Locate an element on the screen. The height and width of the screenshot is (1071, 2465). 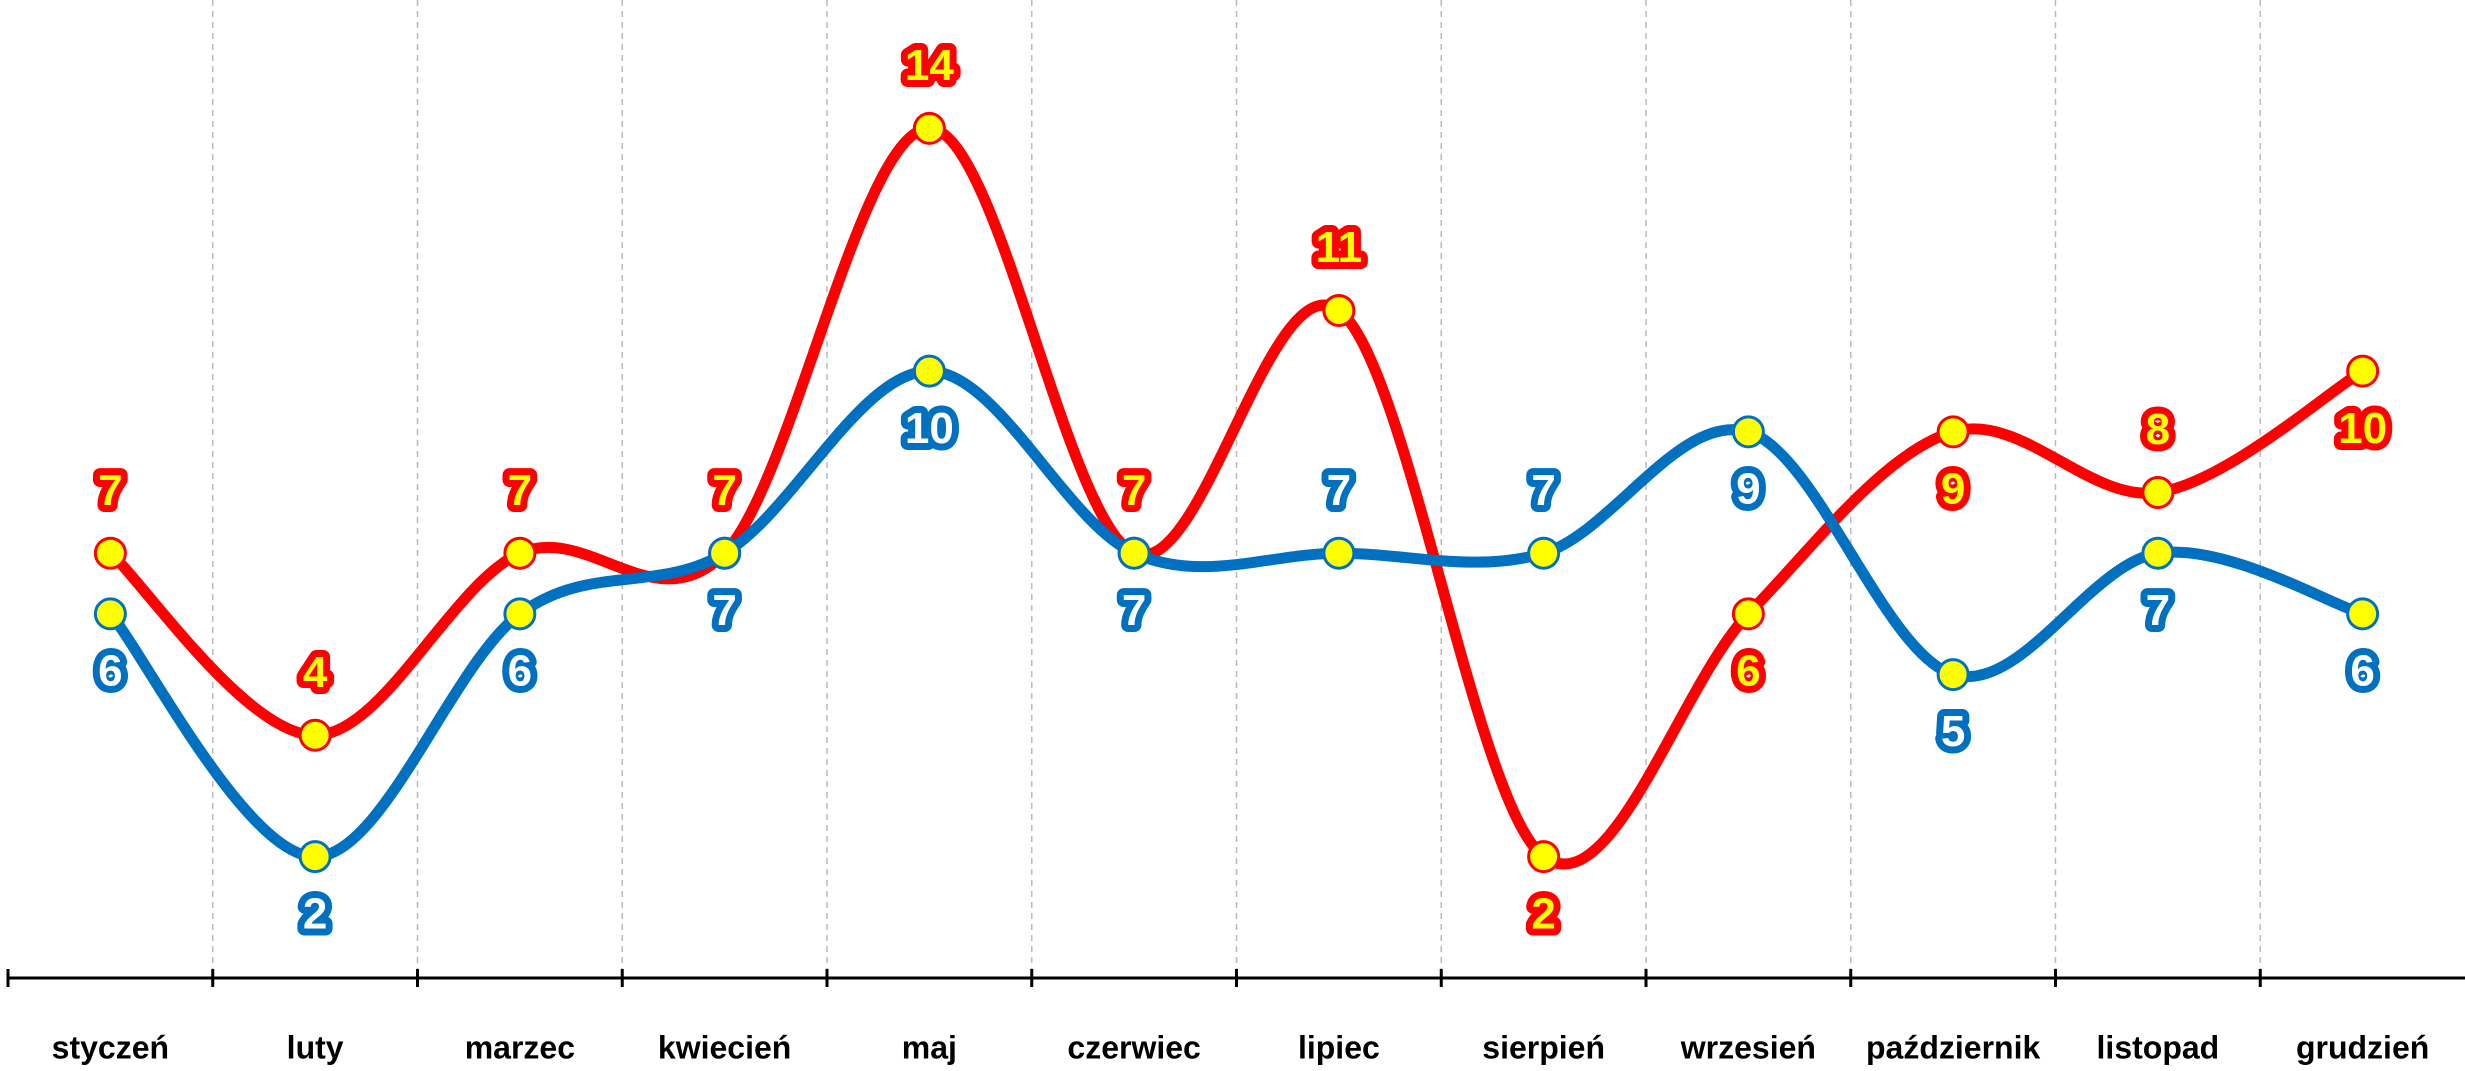
data-label: 14 is located at coordinates (929, 65).